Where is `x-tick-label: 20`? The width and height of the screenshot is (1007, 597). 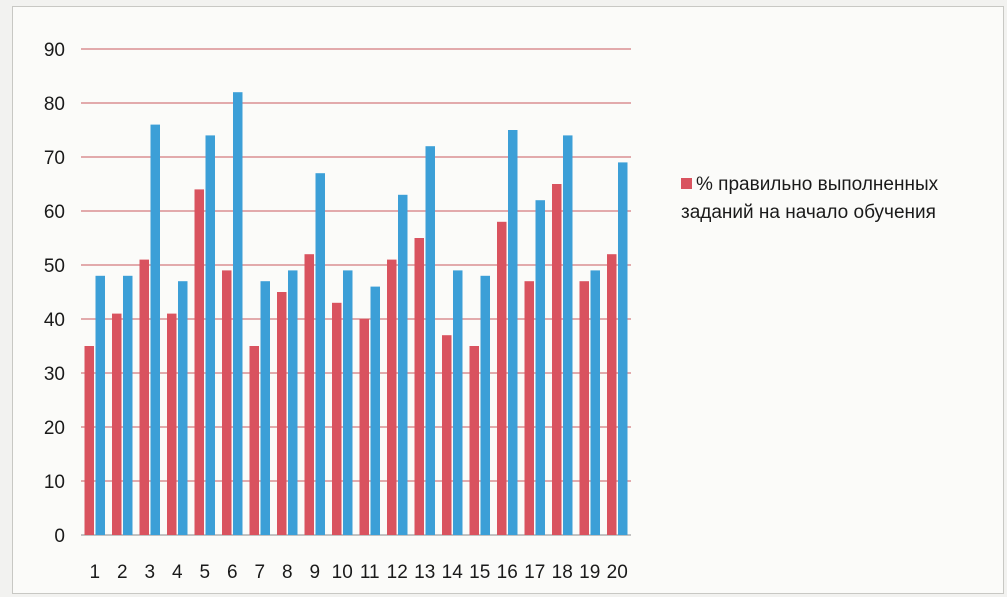 x-tick-label: 20 is located at coordinates (617, 572).